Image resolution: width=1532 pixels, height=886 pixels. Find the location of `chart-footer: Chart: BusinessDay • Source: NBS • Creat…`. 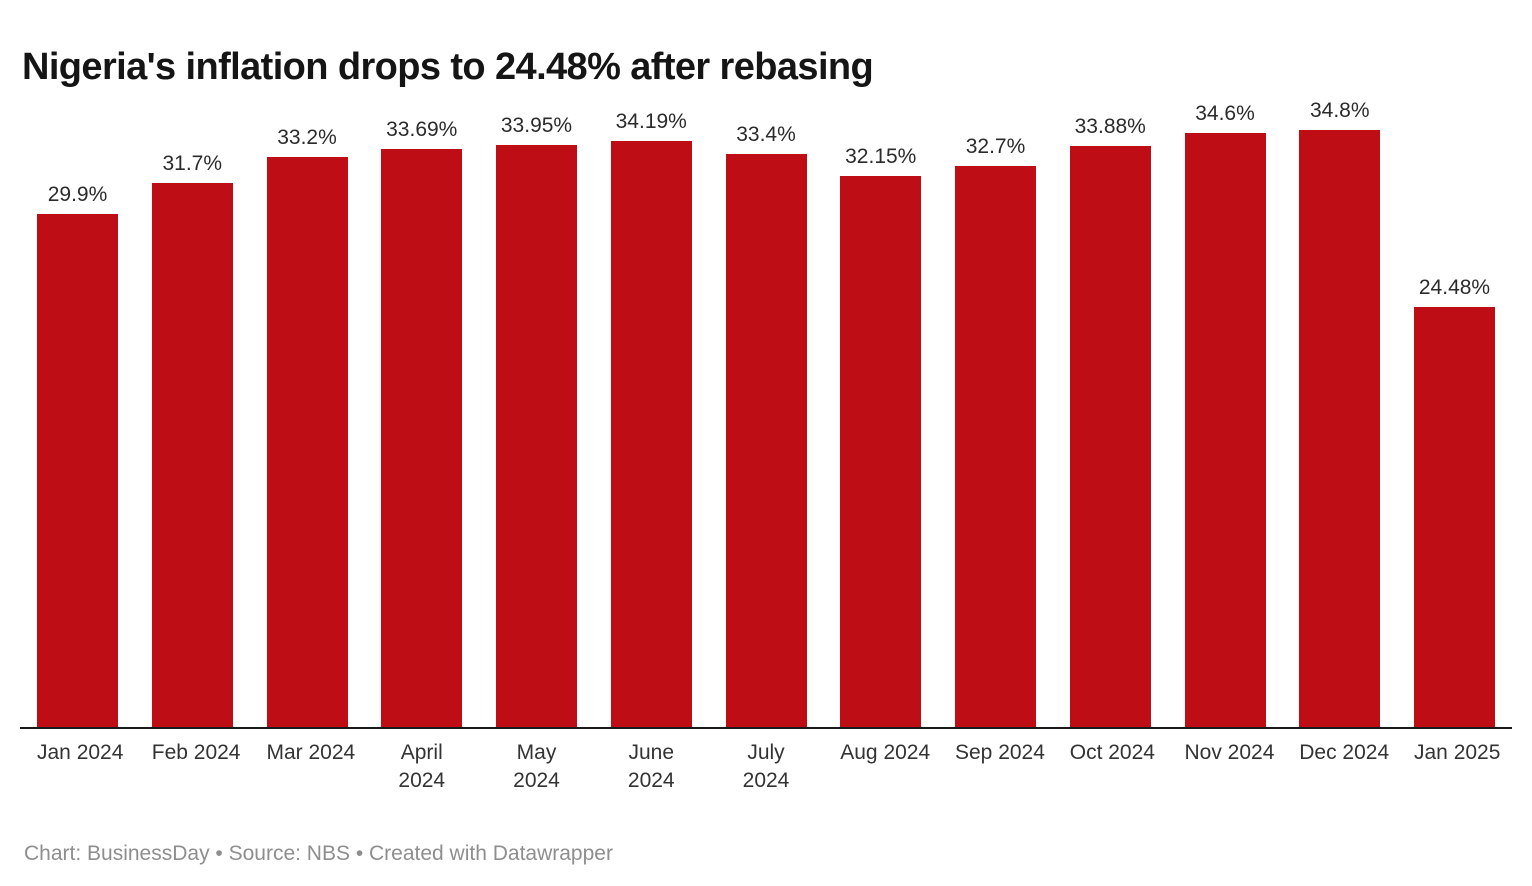

chart-footer: Chart: BusinessDay • Source: NBS • Creat… is located at coordinates (318, 853).